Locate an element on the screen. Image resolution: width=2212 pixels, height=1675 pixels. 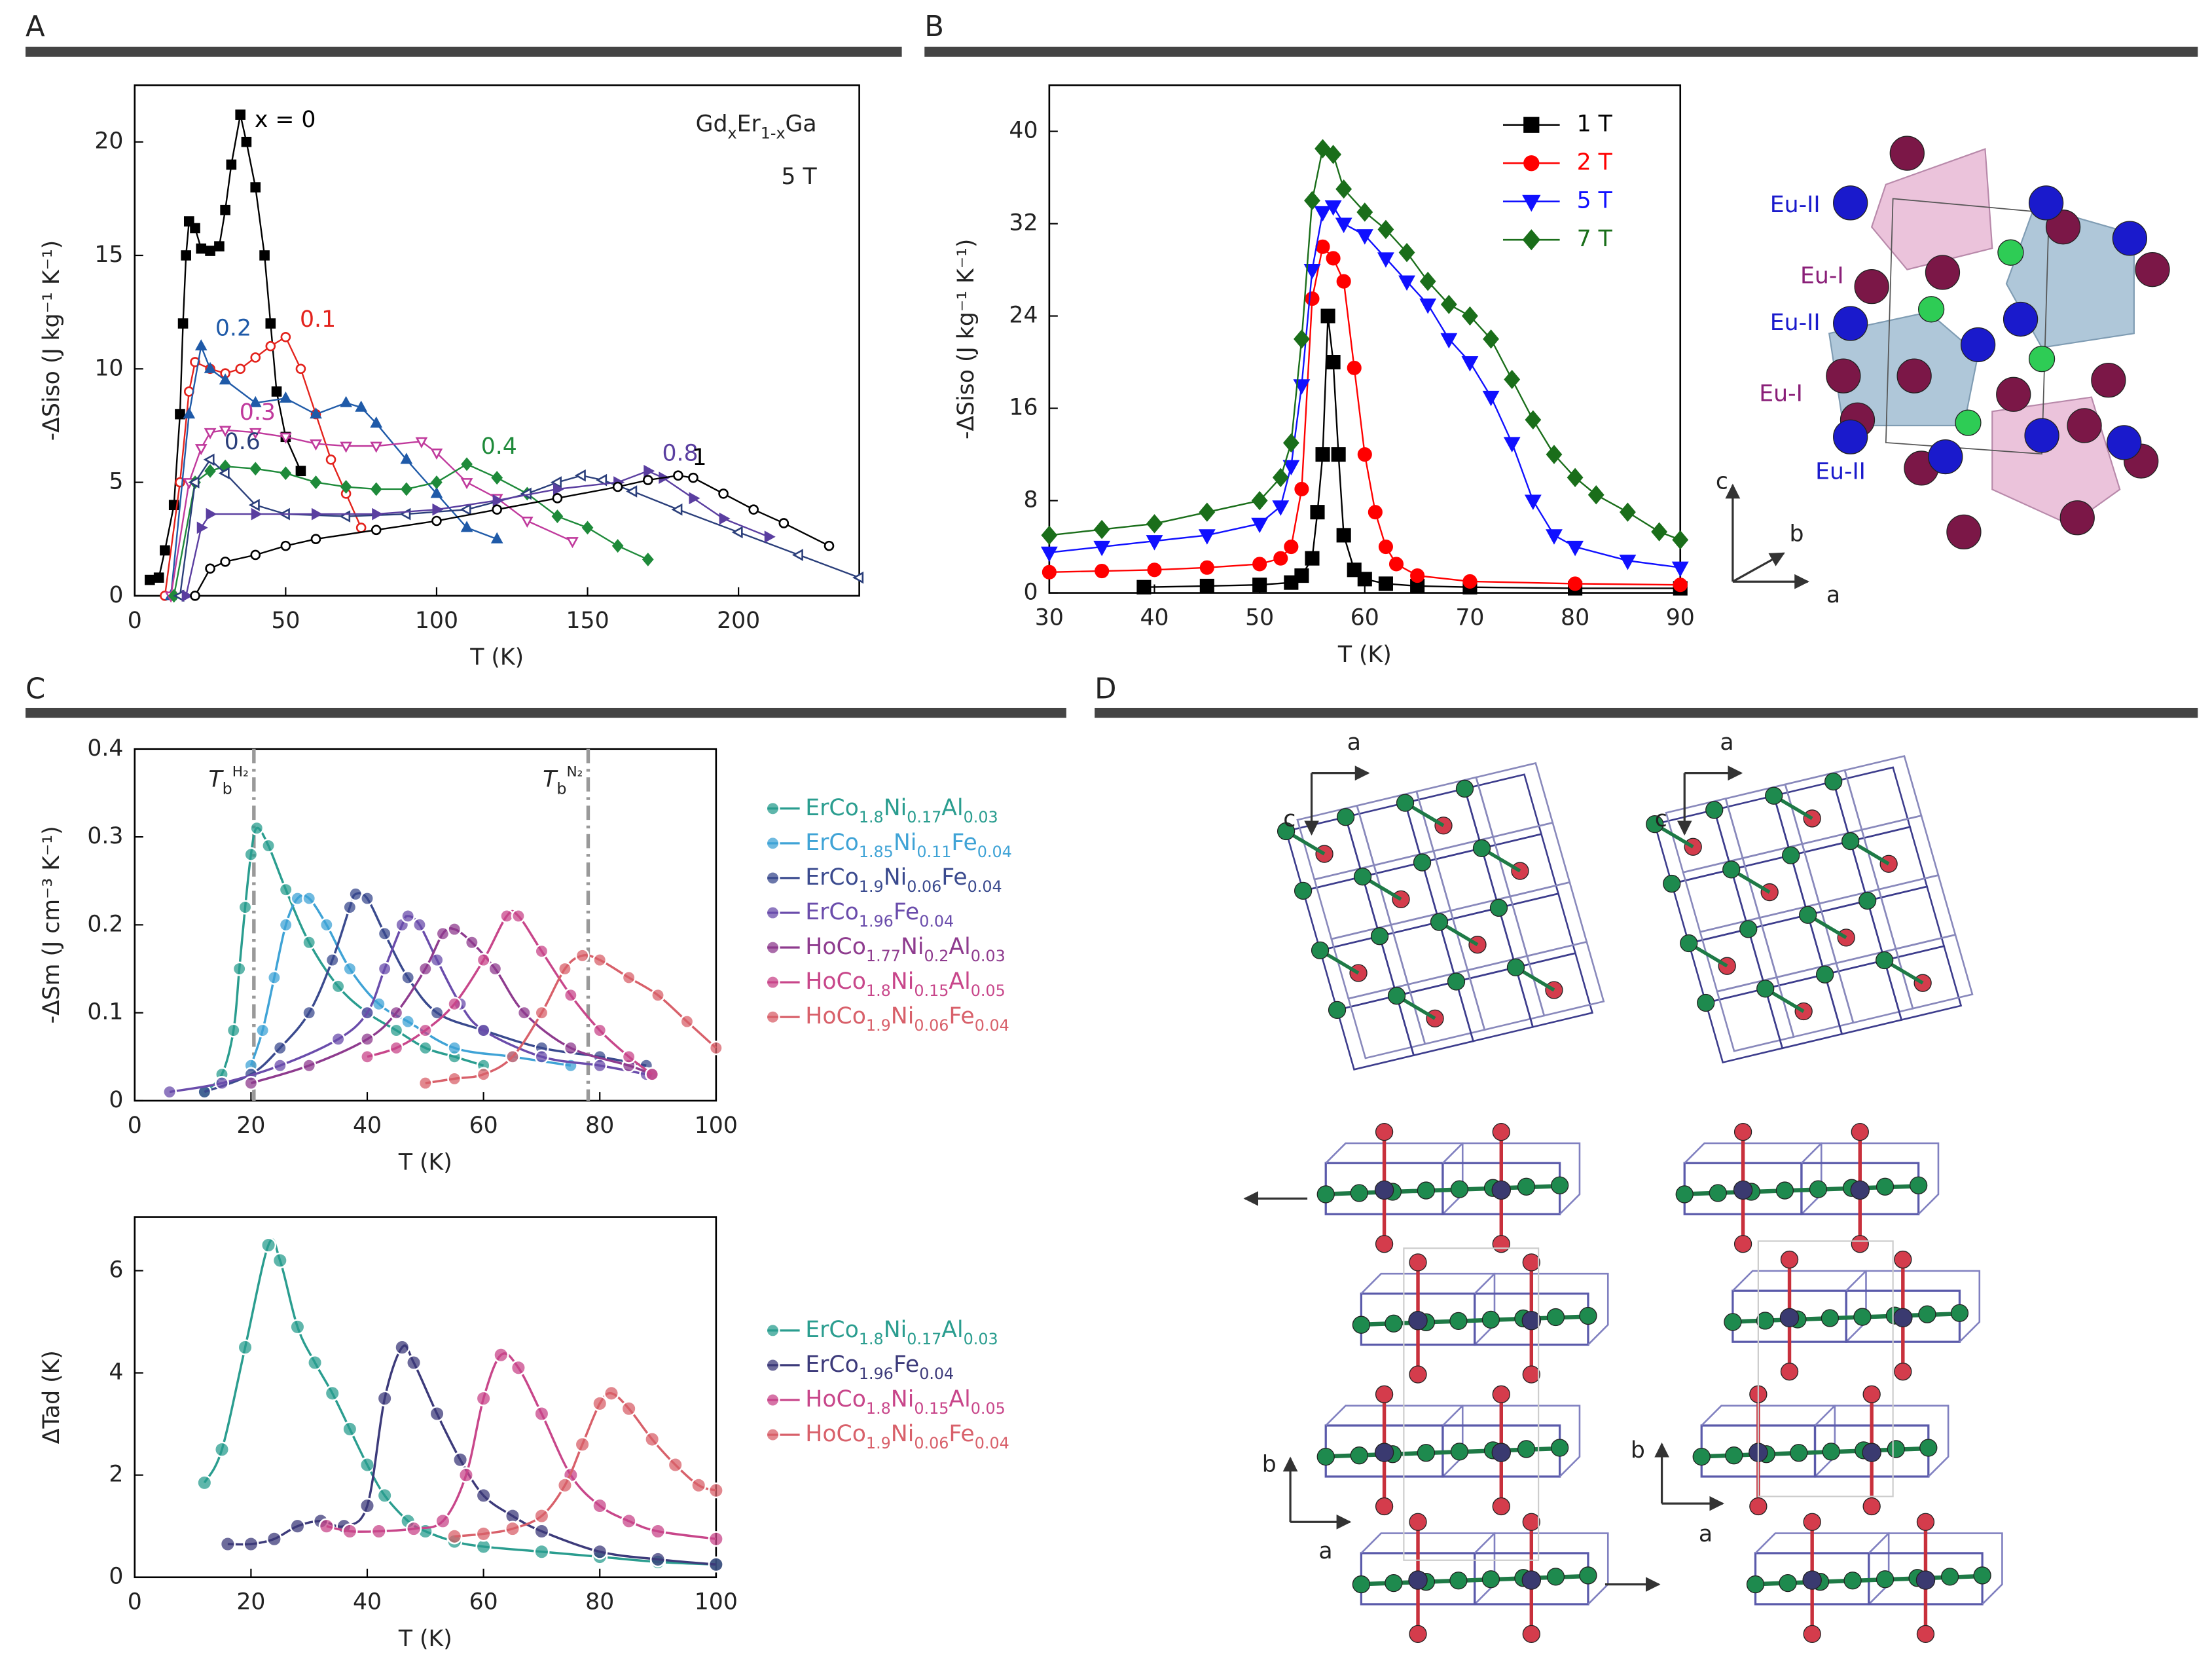
axis-label: a is located at coordinates (1325, 1551).